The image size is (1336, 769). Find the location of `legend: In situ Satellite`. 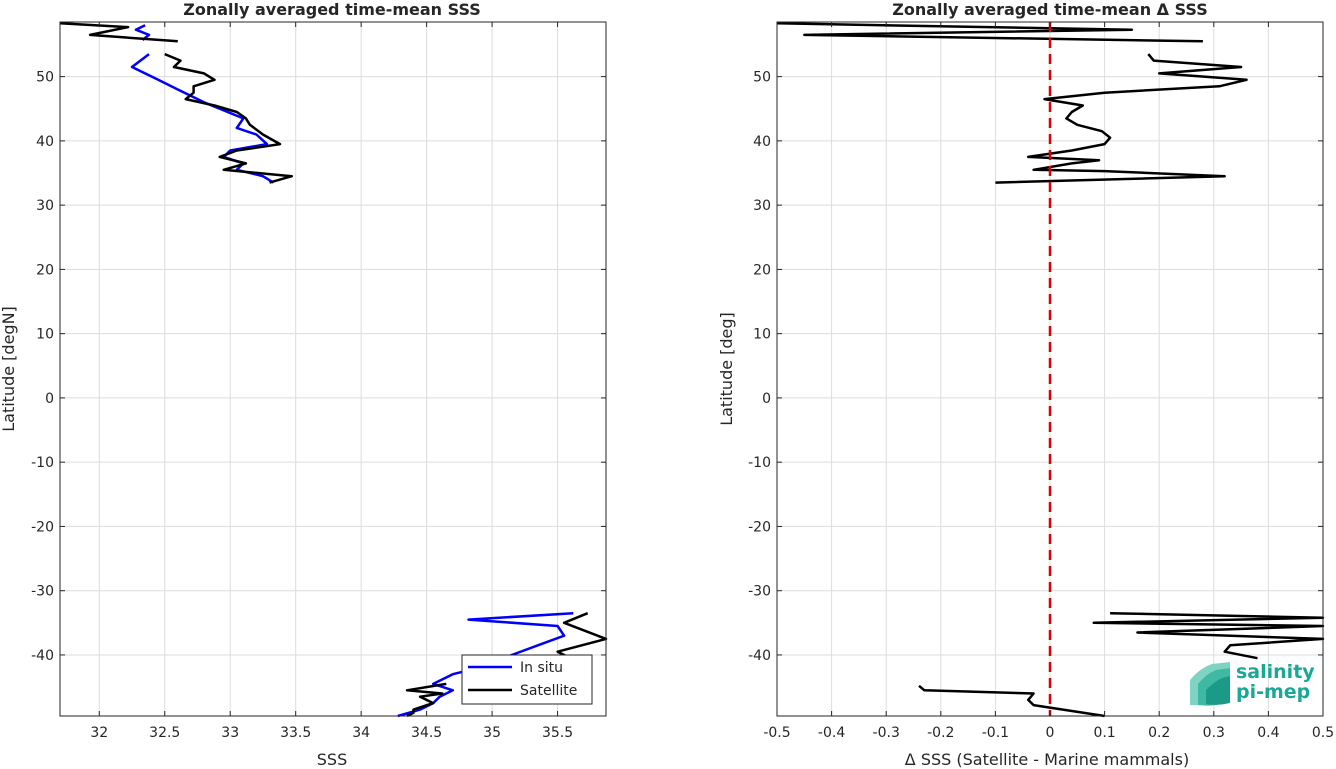

legend: In situ Satellite is located at coordinates (527, 679).